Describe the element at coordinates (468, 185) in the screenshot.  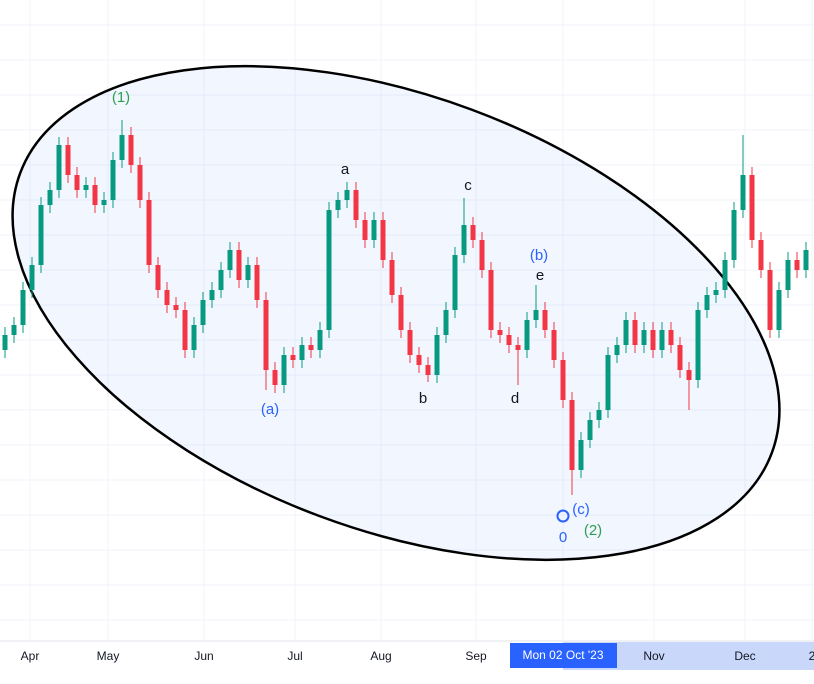
I see `wave-label: c` at that location.